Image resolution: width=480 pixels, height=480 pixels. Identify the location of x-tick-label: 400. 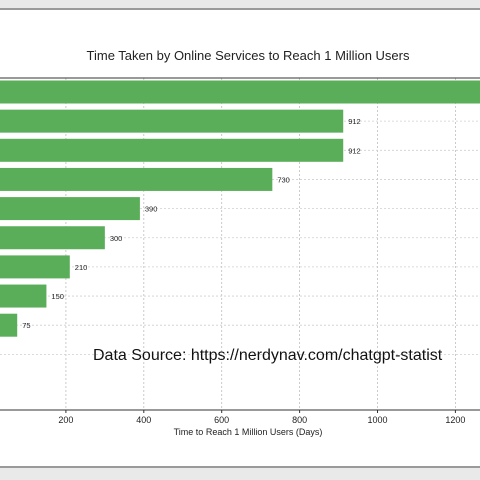
(143, 420).